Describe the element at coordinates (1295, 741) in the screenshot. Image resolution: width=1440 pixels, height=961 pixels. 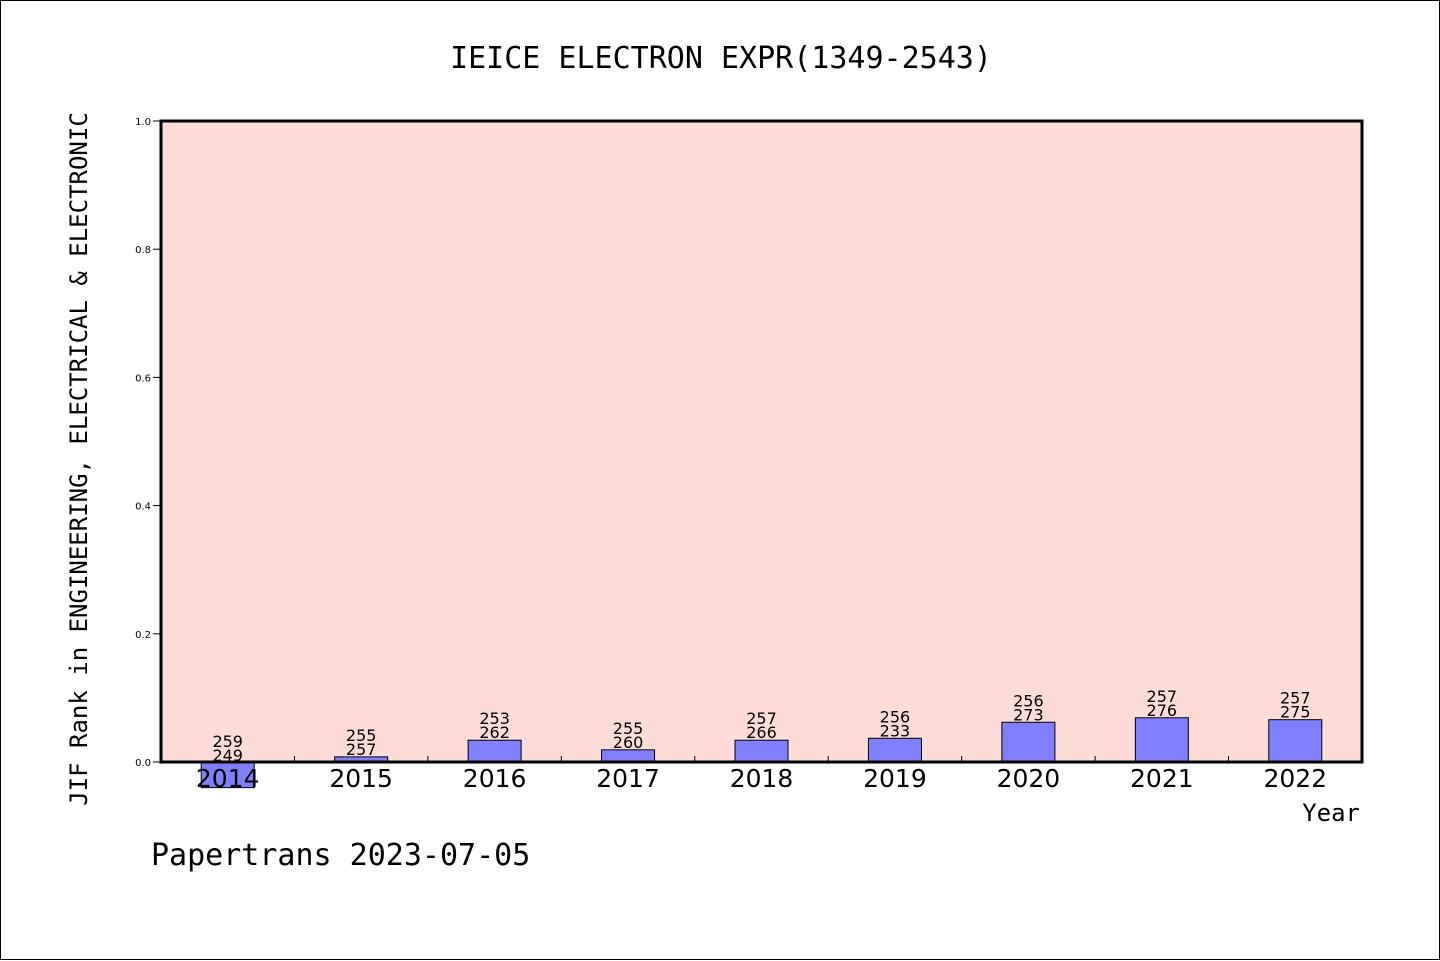
I see `bar-2022` at that location.